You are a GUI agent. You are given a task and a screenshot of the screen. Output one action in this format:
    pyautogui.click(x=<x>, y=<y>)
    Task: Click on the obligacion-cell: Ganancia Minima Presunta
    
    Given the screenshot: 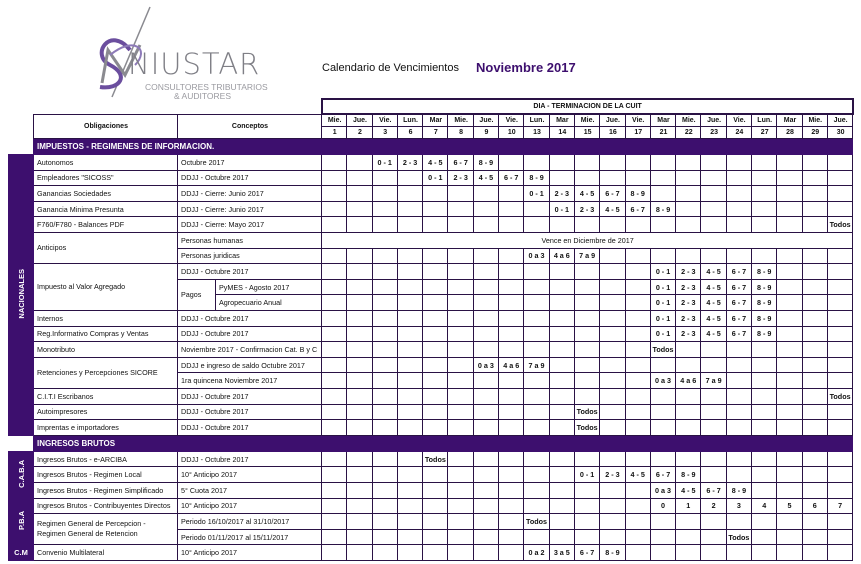 What is the action you would take?
    pyautogui.click(x=105, y=209)
    